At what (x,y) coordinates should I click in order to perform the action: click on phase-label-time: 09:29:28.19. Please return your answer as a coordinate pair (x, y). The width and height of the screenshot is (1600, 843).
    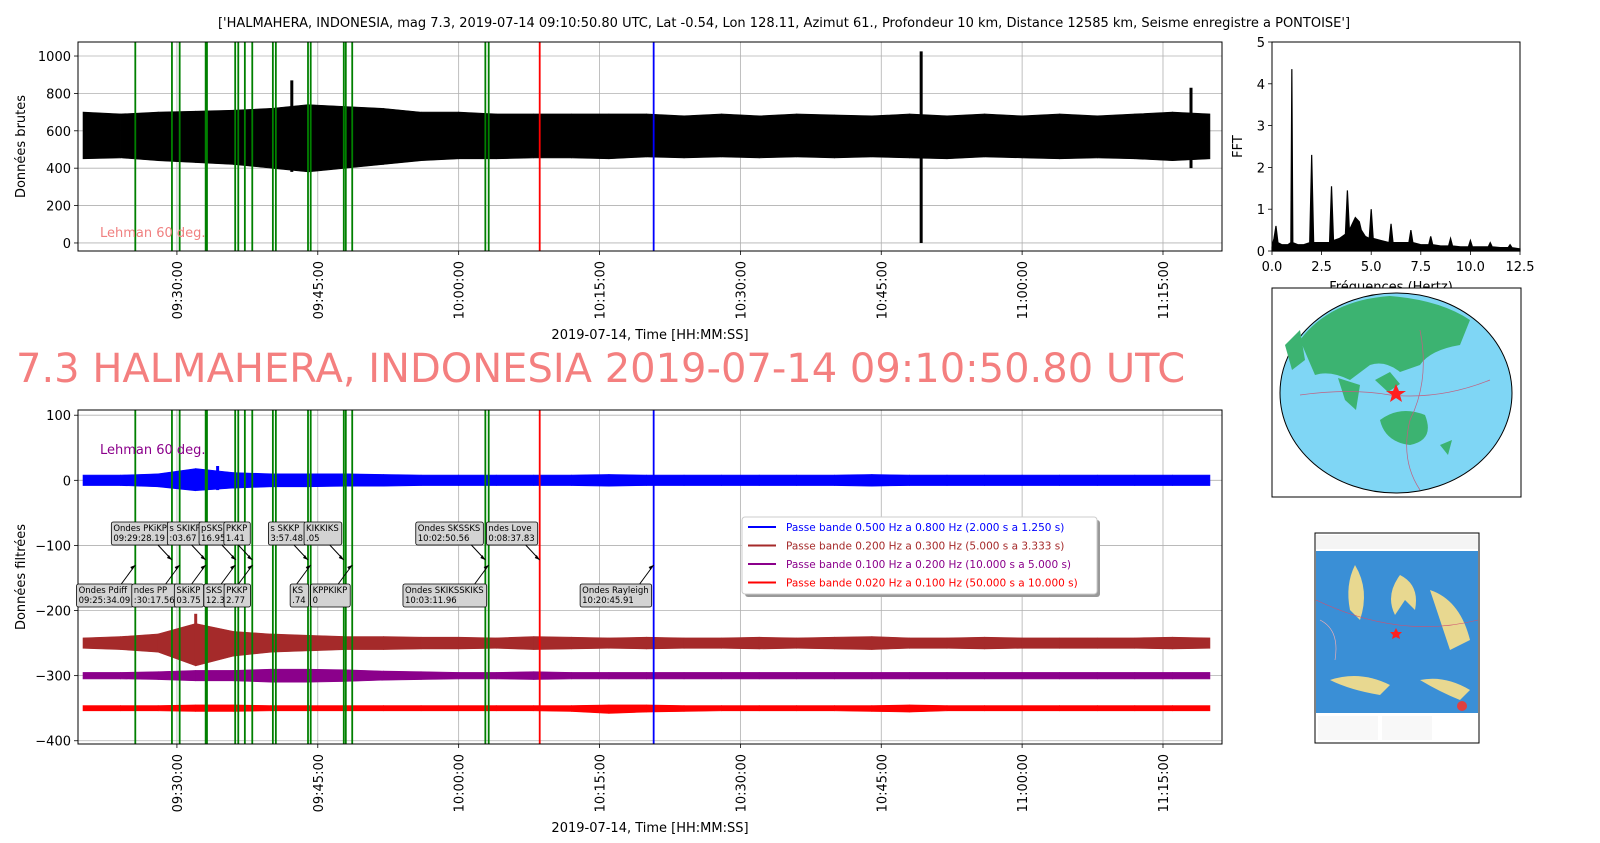
    Looking at the image, I should click on (139, 539).